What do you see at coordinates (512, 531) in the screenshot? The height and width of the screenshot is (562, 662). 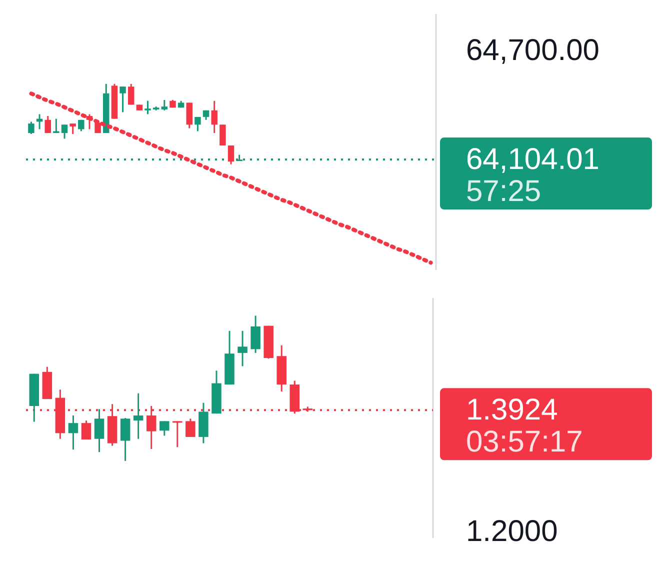 I see `y-tick-label: 1.2000` at bounding box center [512, 531].